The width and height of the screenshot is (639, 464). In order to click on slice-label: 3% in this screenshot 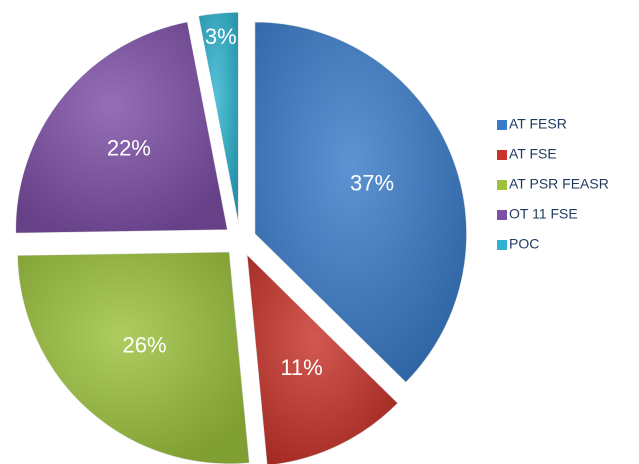, I will do `click(221, 36)`.